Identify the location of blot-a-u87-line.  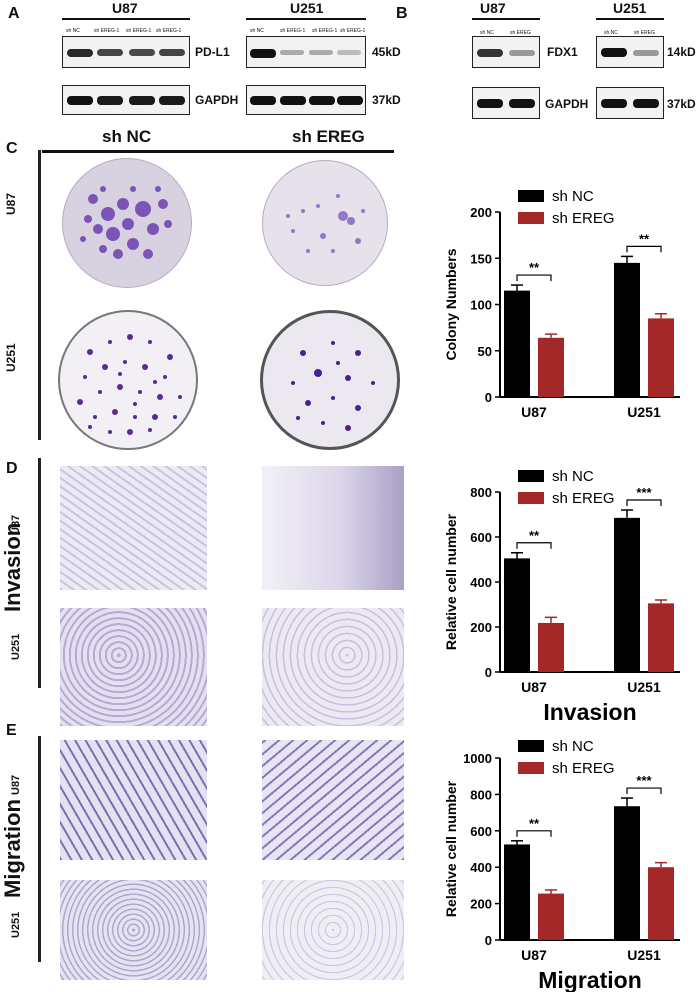
(126, 19).